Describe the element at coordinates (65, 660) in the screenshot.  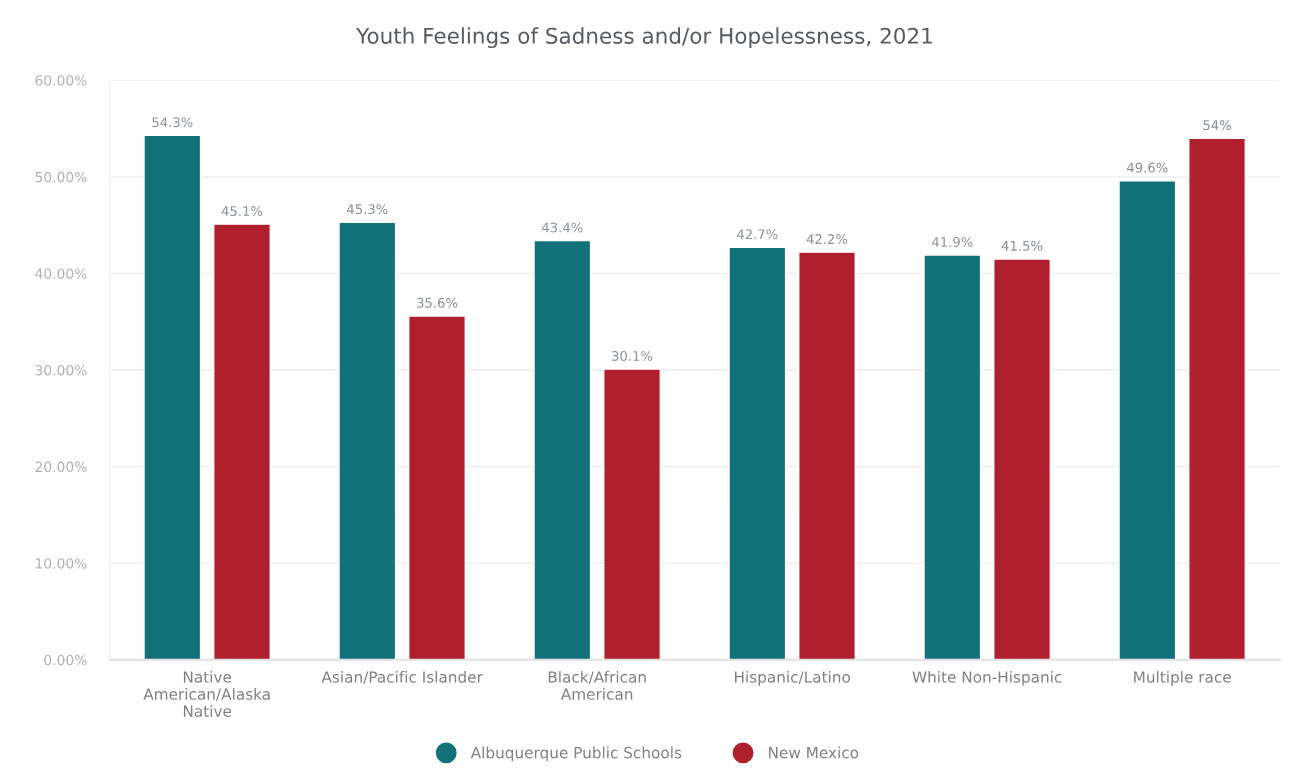
I see `y-tick-label: 0.00%` at that location.